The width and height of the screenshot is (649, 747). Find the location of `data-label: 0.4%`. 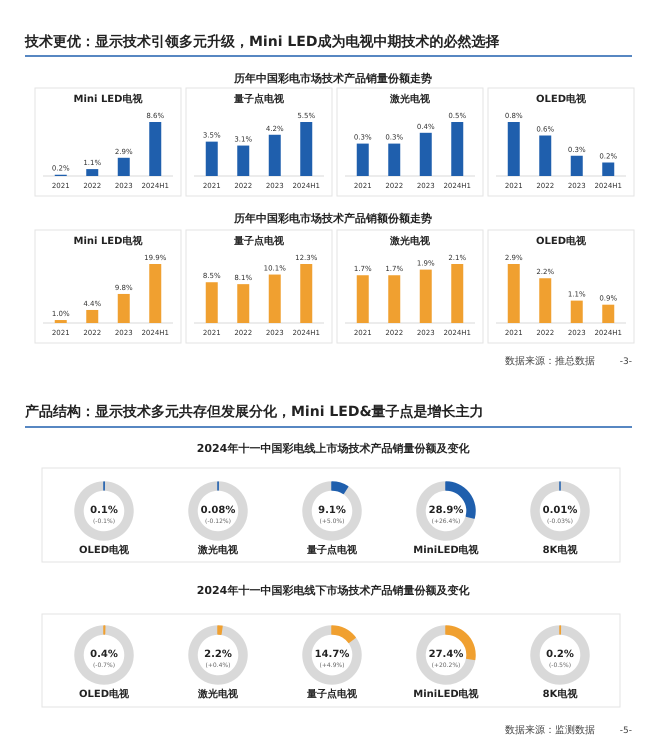

data-label: 0.4% is located at coordinates (104, 654).